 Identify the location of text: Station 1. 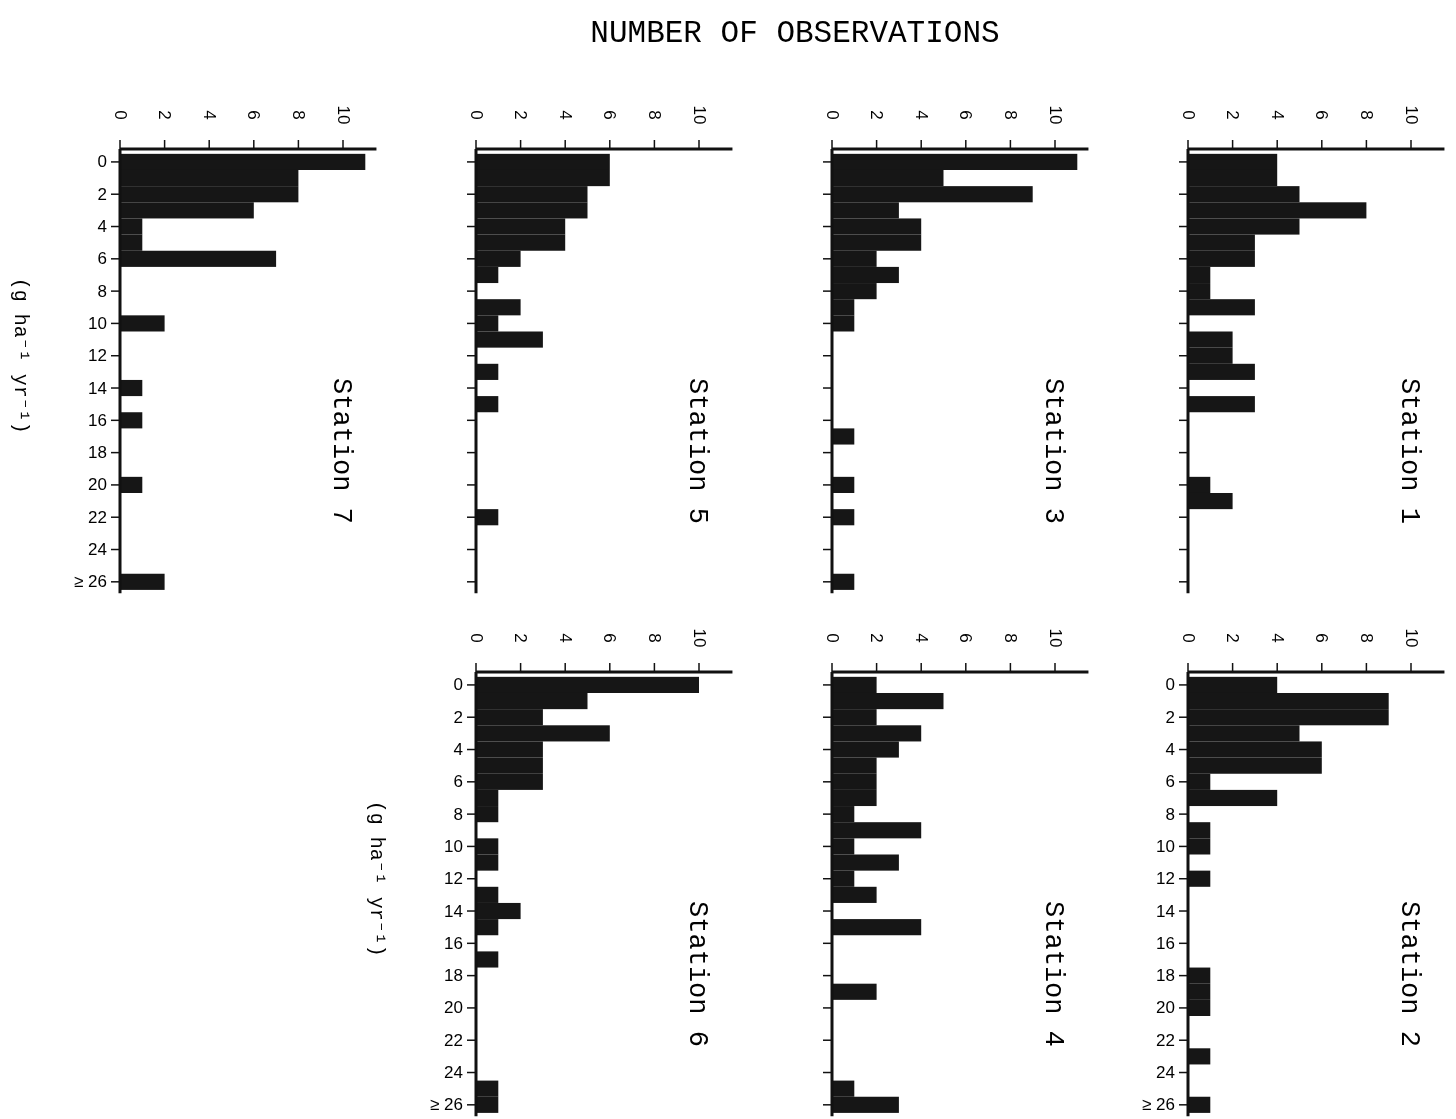
(1409, 451).